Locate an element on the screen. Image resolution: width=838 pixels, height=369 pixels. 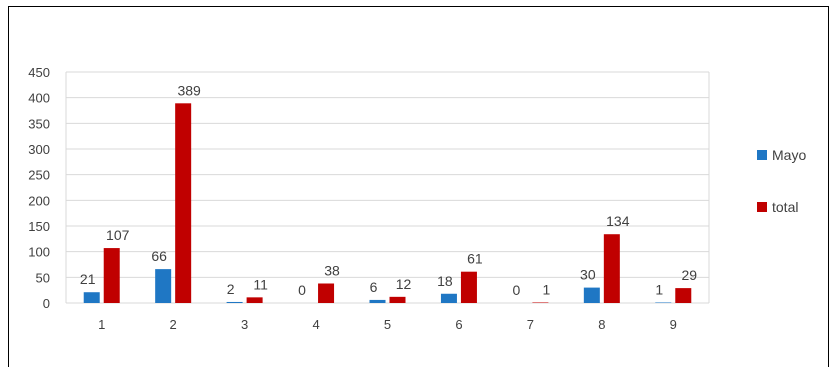
y-tick-label: 350 is located at coordinates (39, 123).